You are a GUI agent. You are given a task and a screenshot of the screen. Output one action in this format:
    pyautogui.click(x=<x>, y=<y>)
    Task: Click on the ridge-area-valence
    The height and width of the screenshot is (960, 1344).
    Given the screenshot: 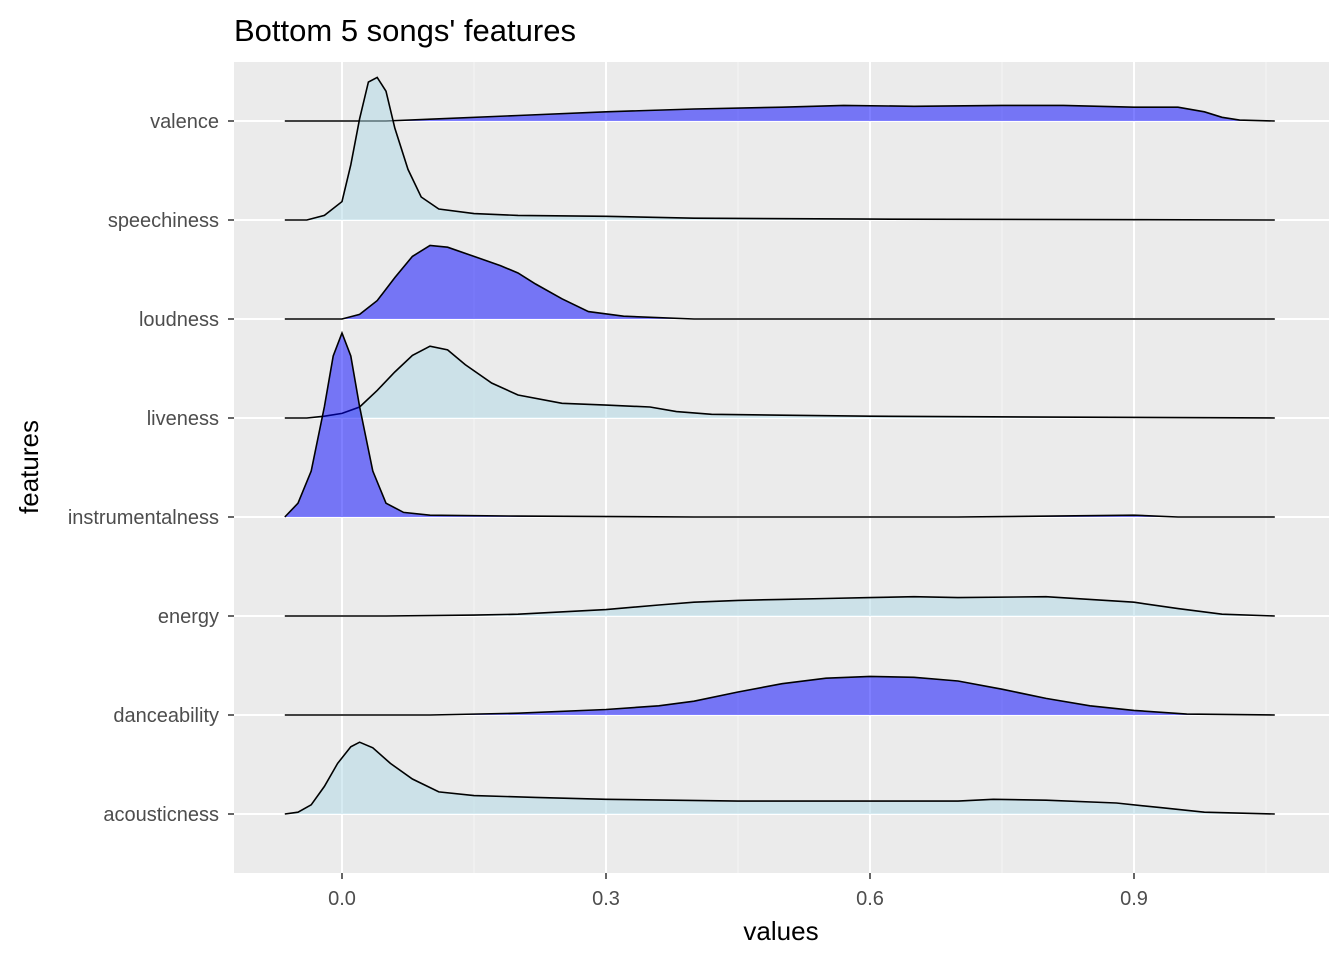 What is the action you would take?
    pyautogui.click(x=779, y=113)
    